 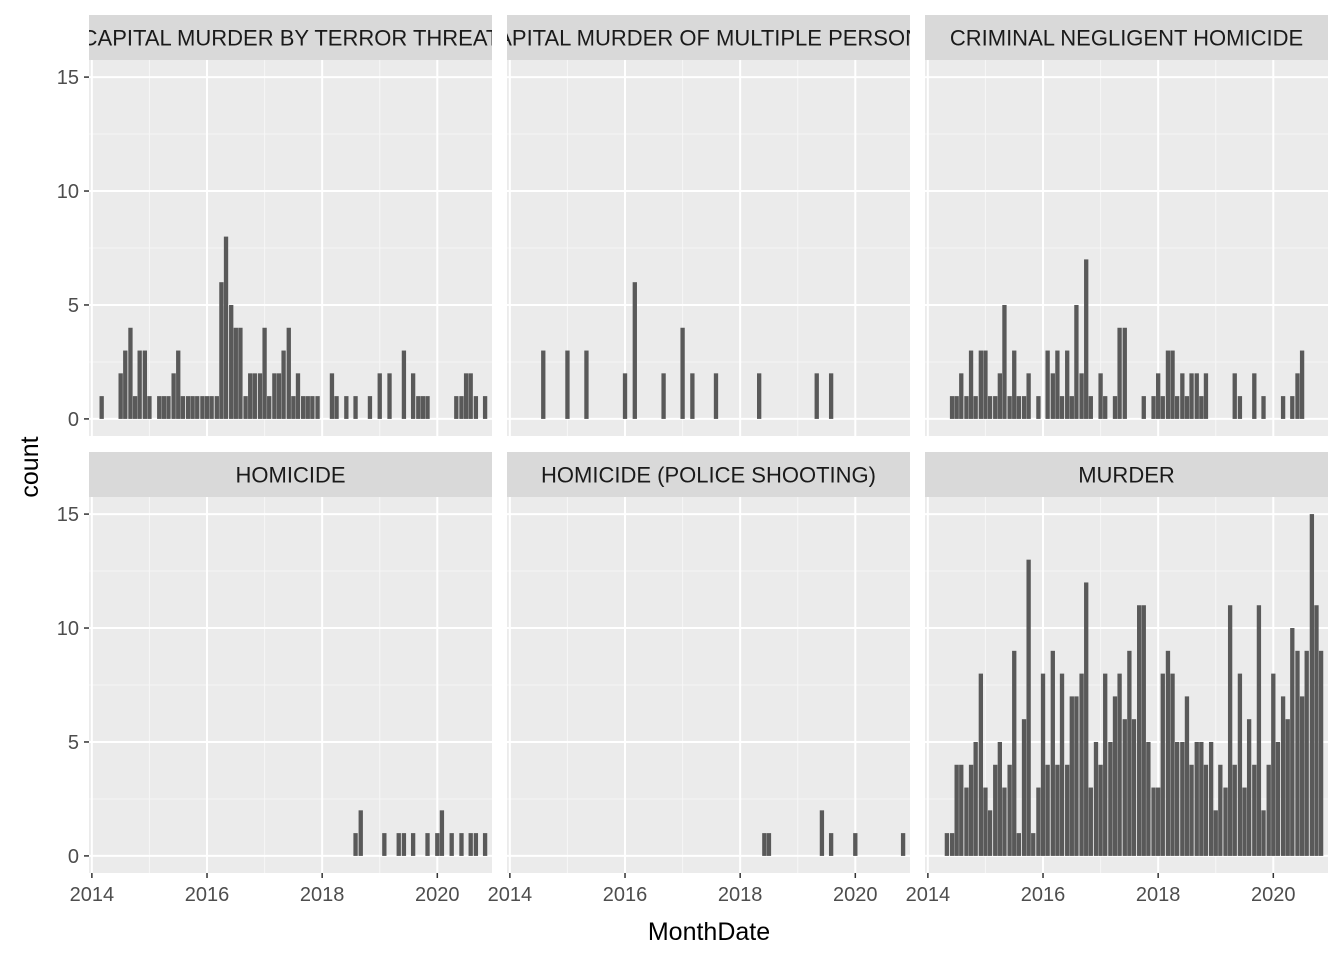 What do you see at coordinates (1126, 225) in the screenshot?
I see `facet-panel: CRIMINAL NEGLIGENT HOMICIDE` at bounding box center [1126, 225].